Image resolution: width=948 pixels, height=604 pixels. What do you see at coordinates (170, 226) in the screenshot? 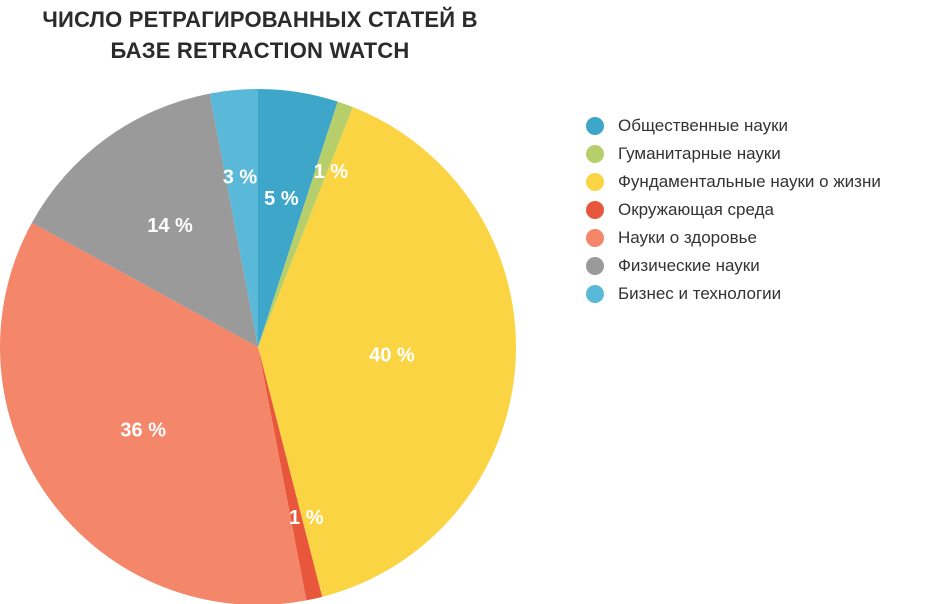
I see `slice-value-label: 14 %` at bounding box center [170, 226].